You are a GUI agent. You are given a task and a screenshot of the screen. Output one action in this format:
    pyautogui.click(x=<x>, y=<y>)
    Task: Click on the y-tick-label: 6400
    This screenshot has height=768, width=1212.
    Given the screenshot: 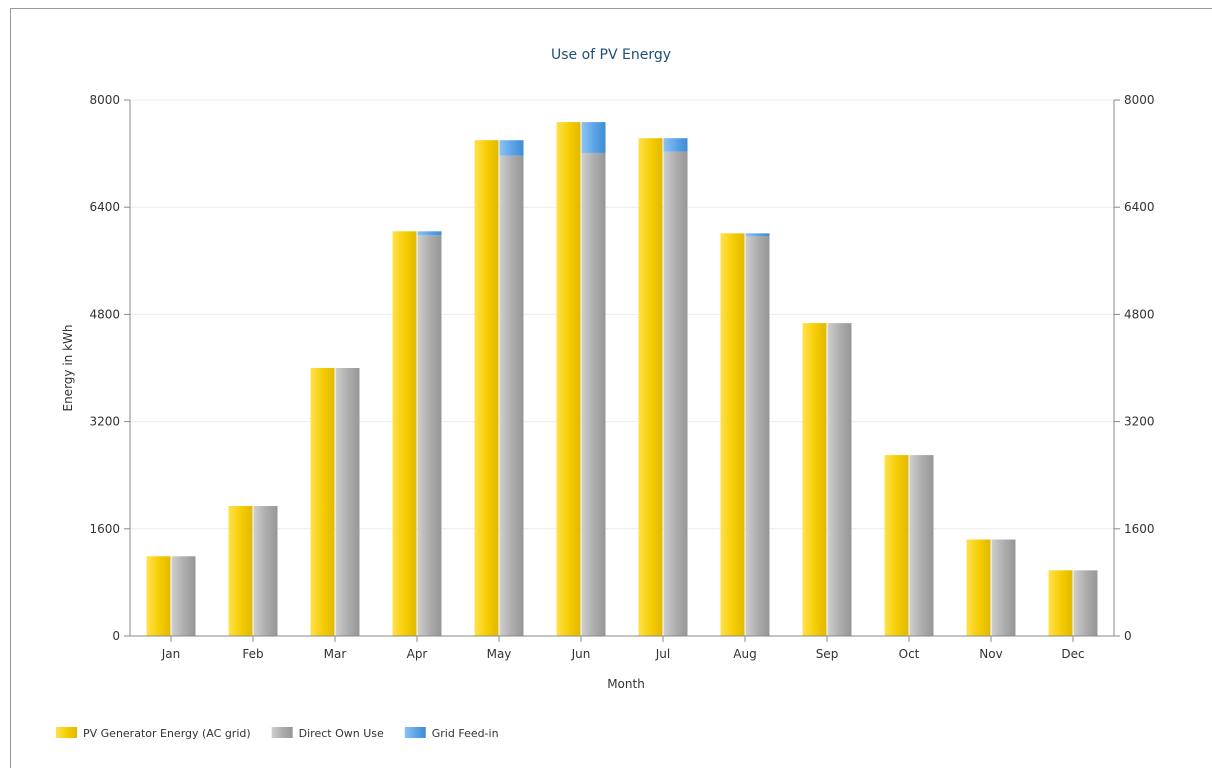 What is the action you would take?
    pyautogui.click(x=104, y=207)
    